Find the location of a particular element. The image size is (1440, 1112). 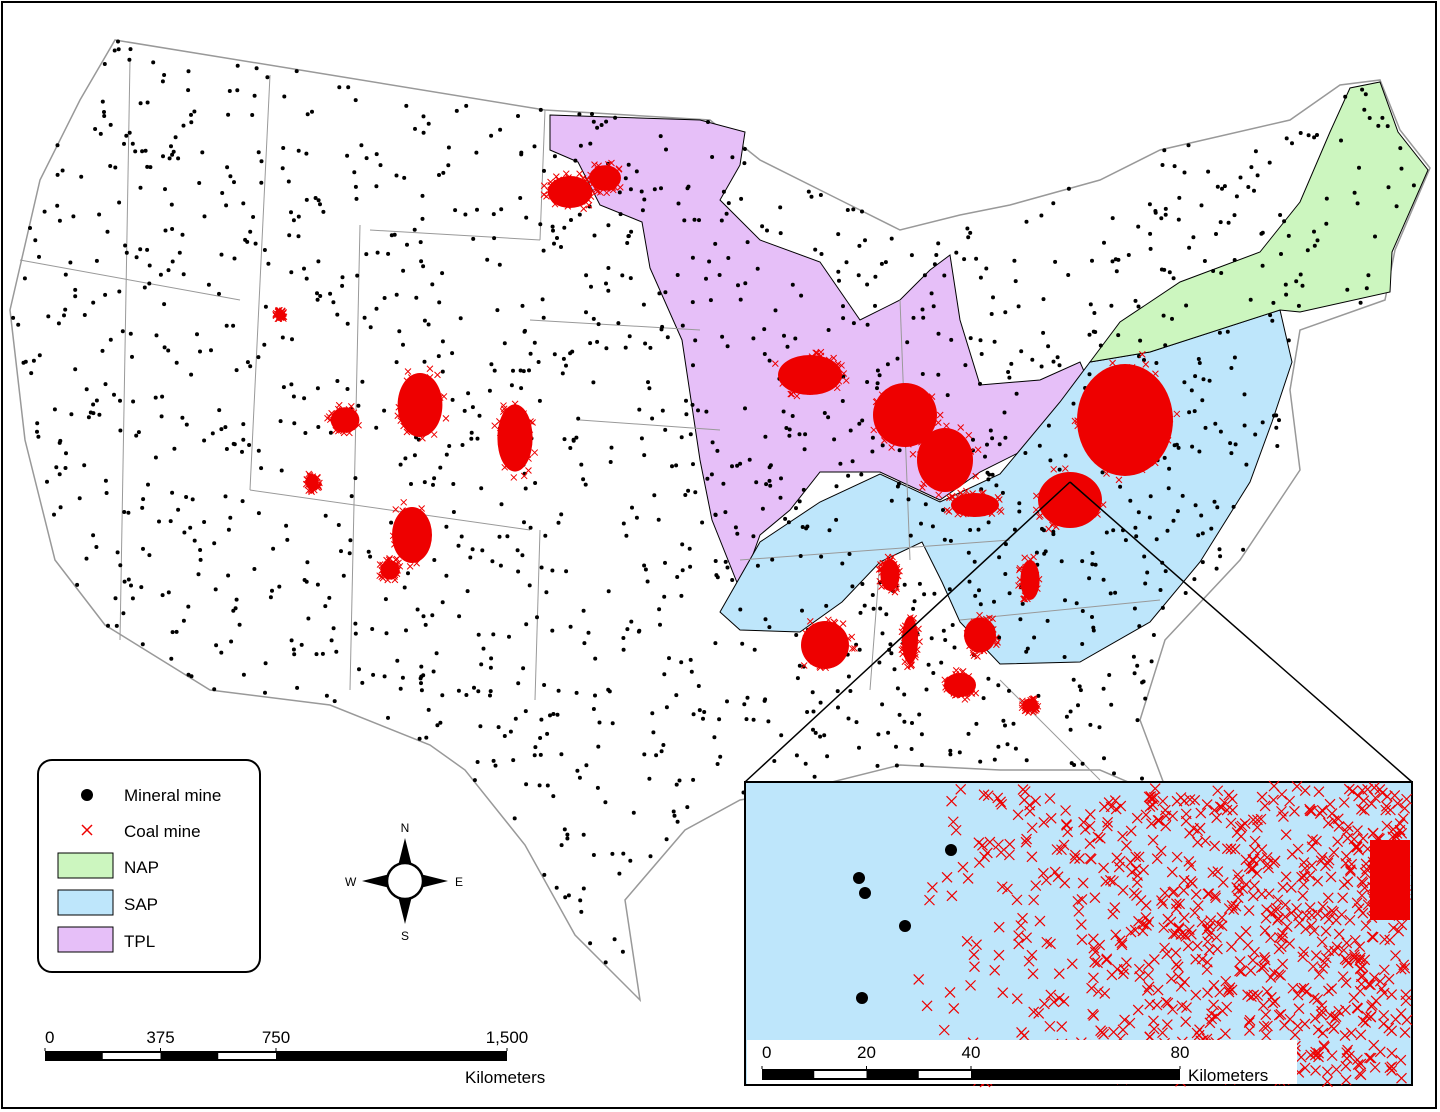

coal-field is located at coordinates (515, 438).